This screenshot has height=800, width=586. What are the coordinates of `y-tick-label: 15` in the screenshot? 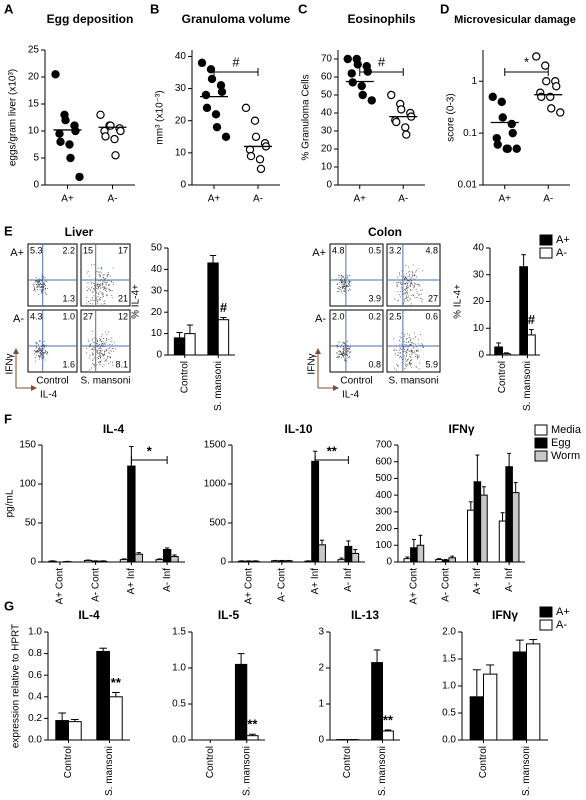 It's located at (34, 104).